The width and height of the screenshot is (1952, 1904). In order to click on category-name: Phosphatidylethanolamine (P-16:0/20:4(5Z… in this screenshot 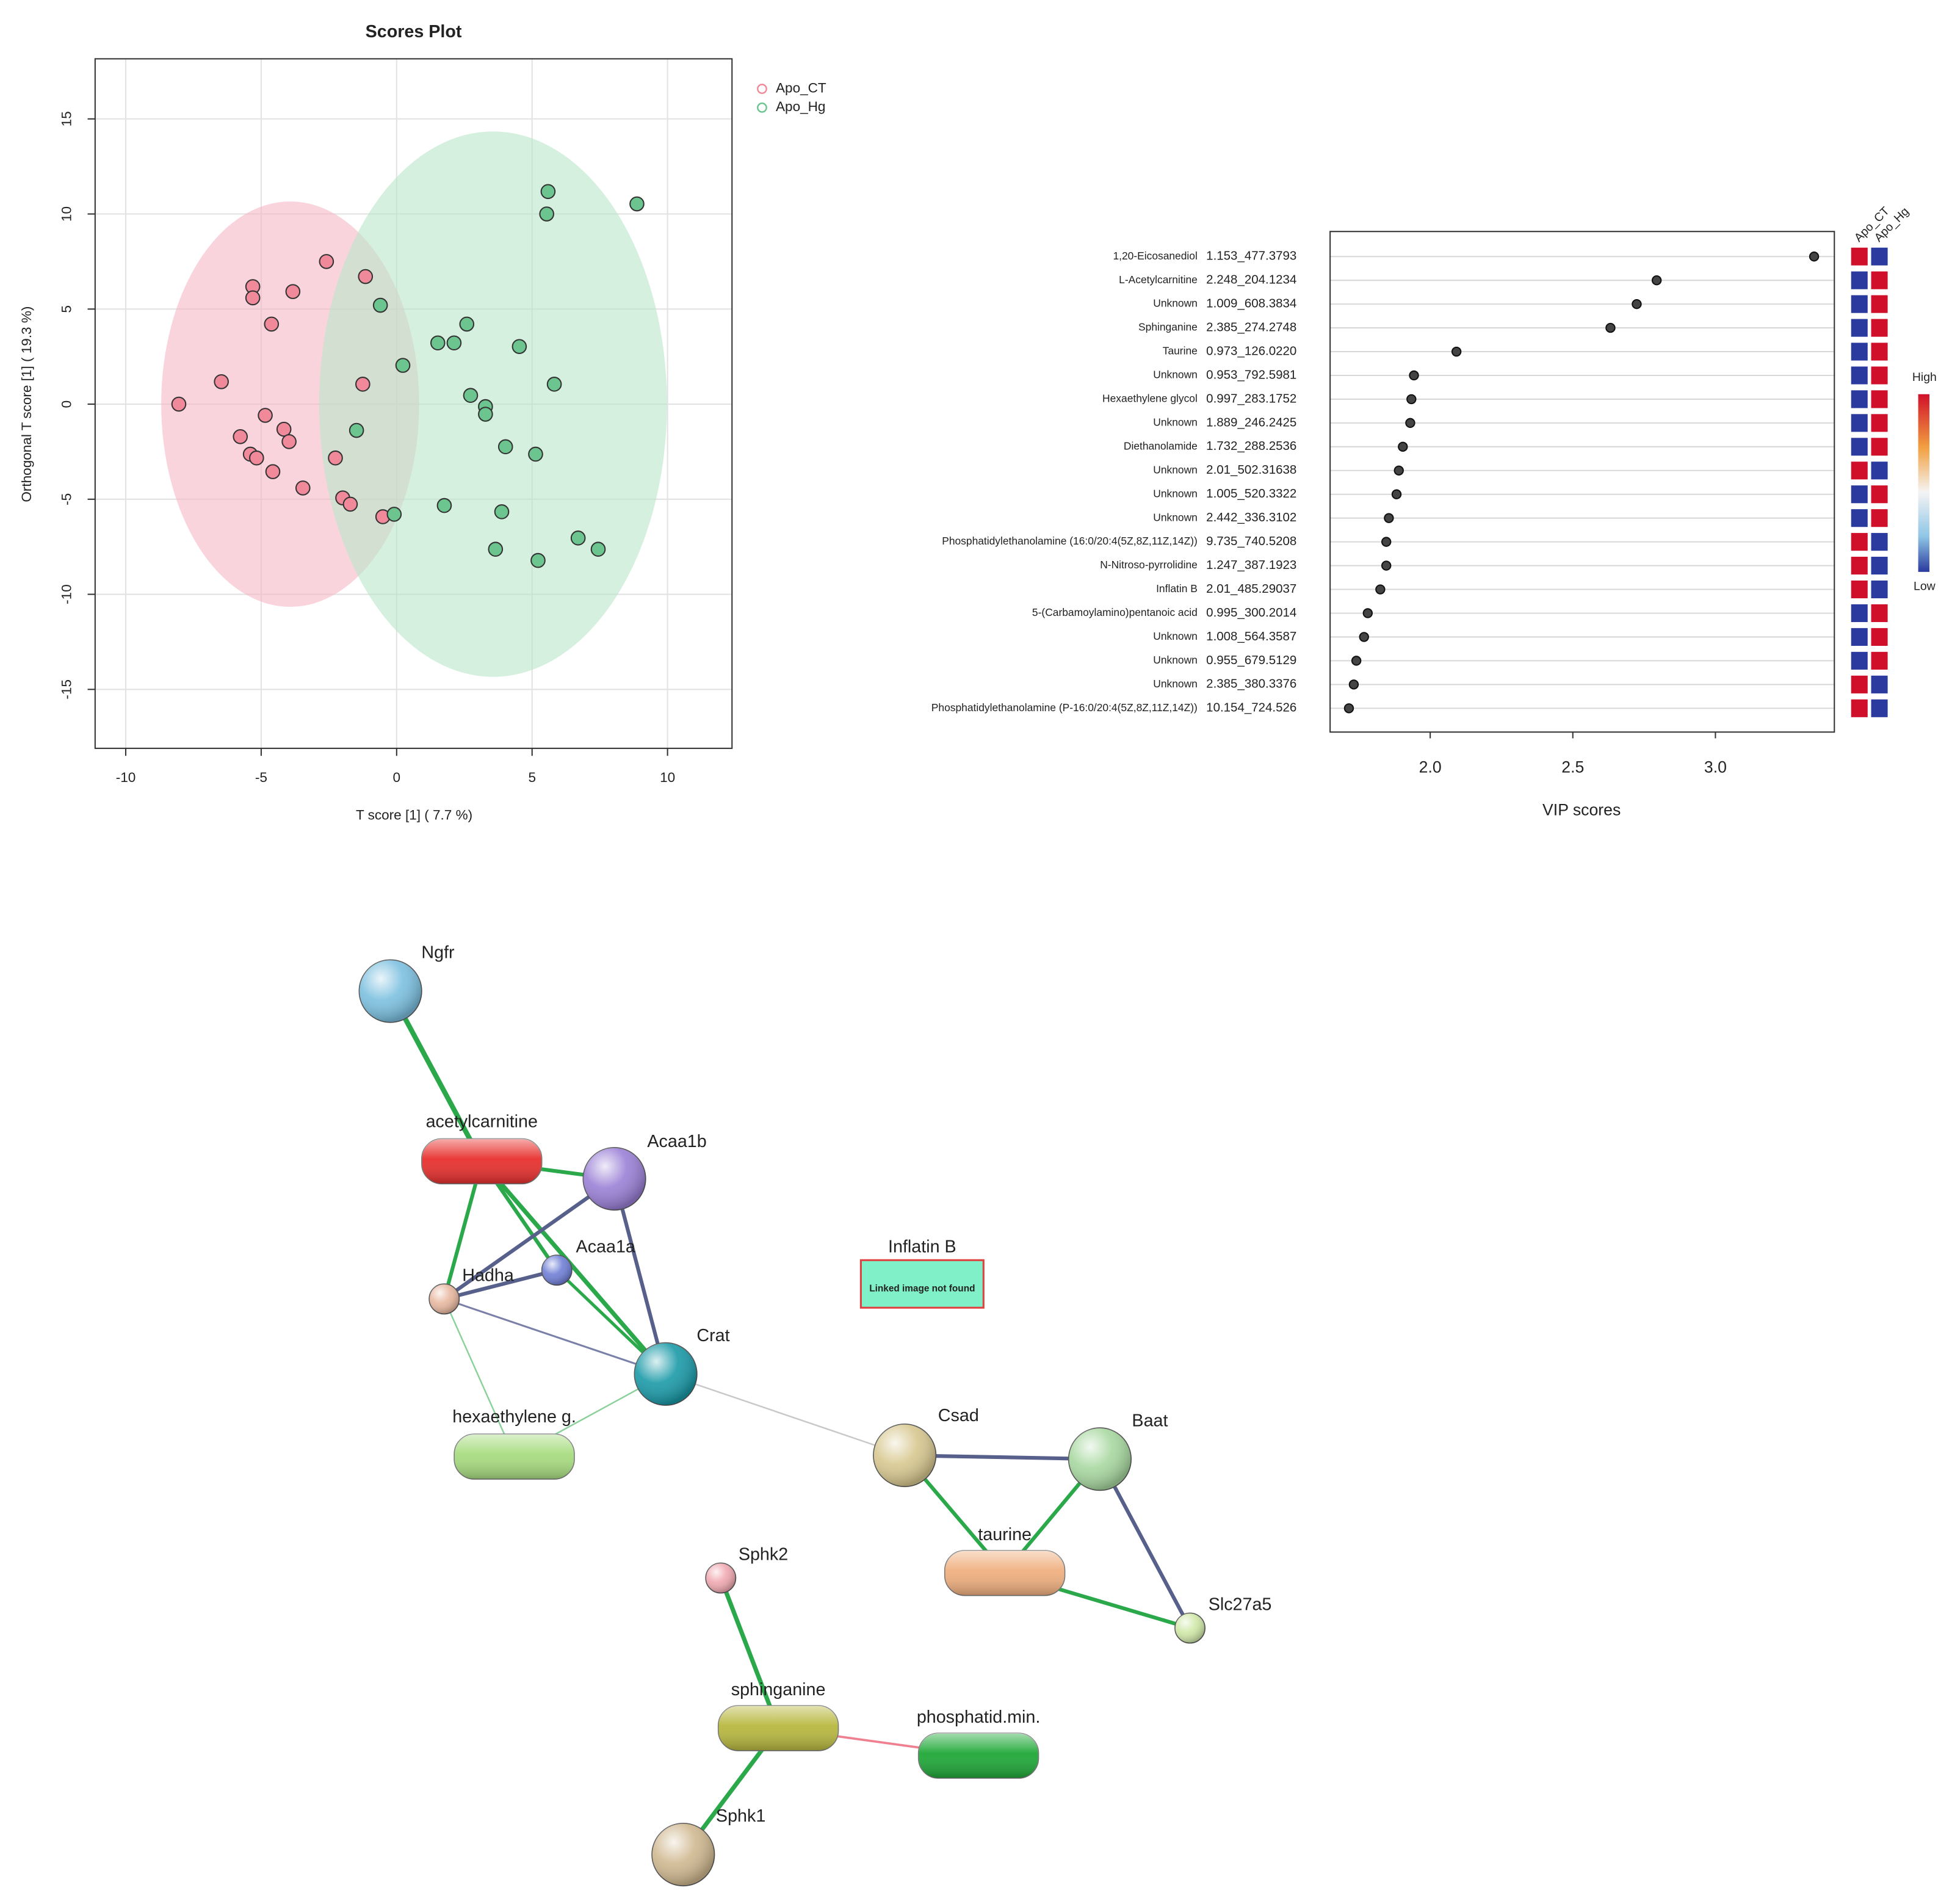, I will do `click(1064, 707)`.